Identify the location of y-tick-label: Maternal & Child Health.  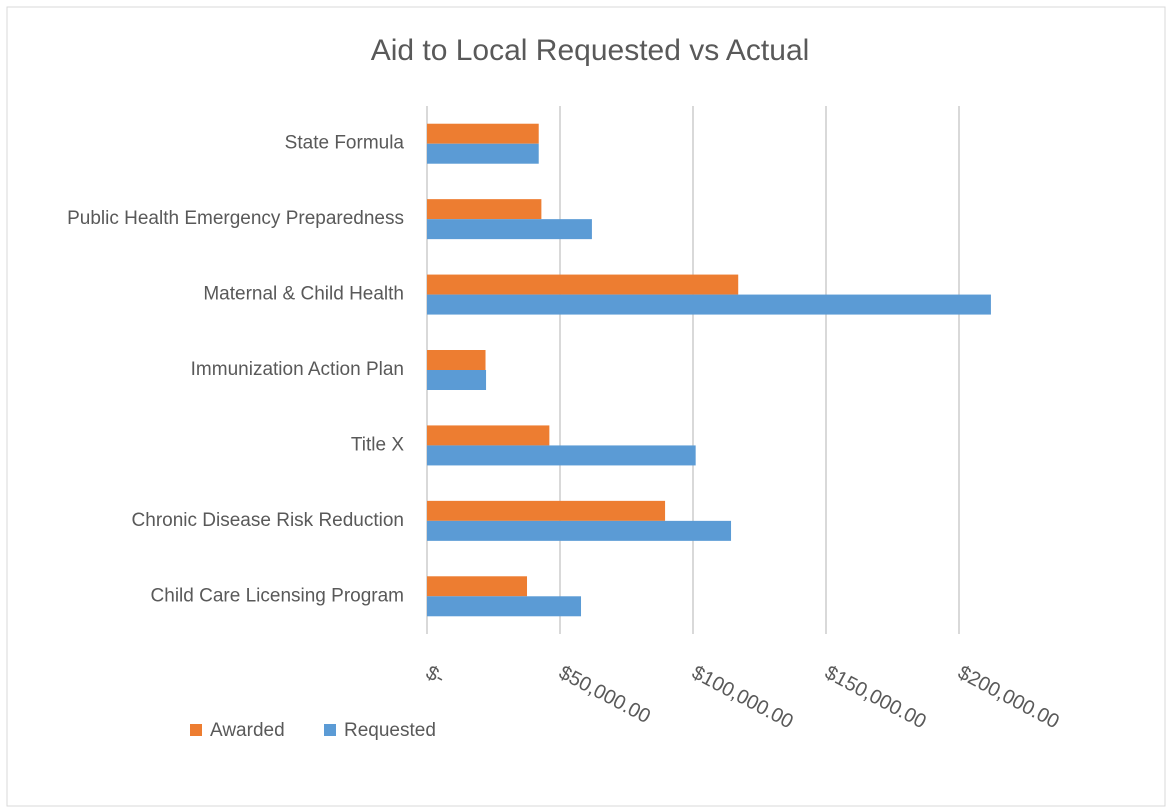
(303, 294).